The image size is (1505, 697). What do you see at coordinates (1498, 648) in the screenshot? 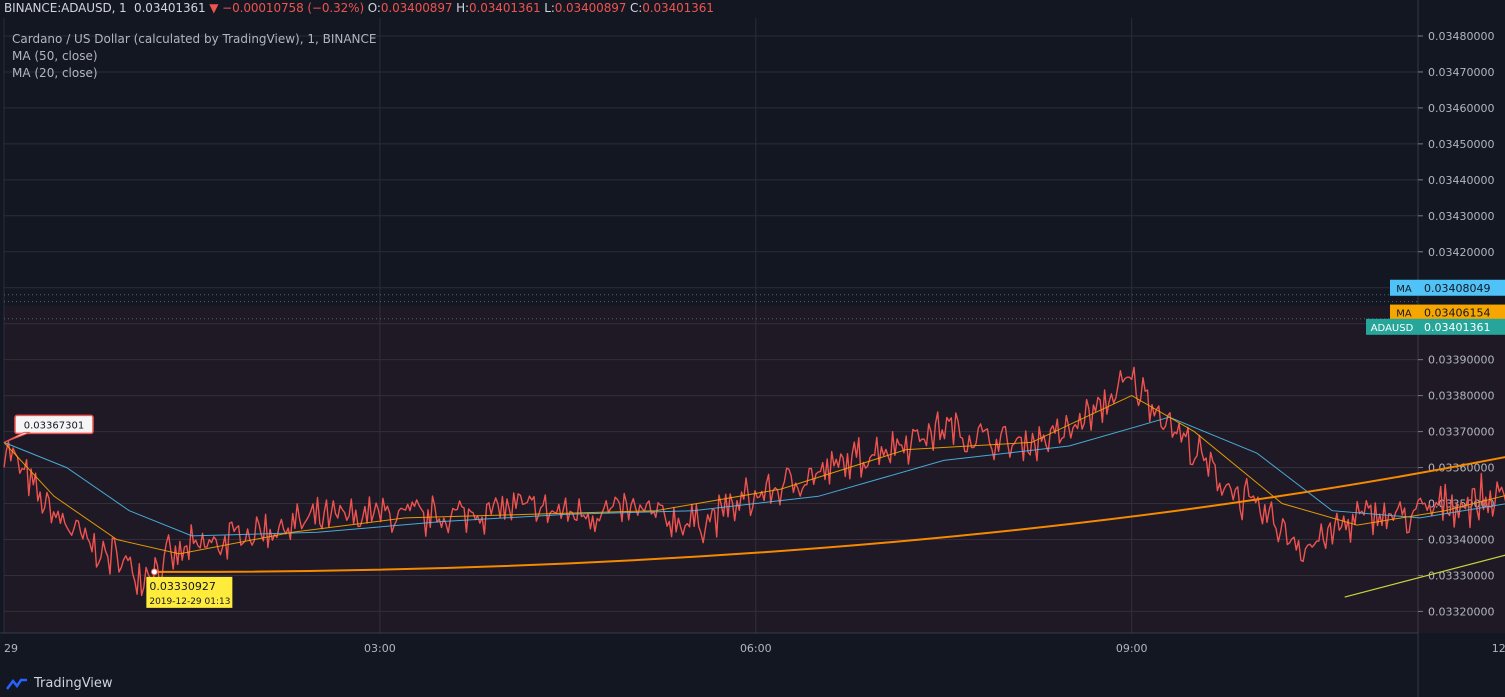
I see `x-tick-label: 12:00` at bounding box center [1498, 648].